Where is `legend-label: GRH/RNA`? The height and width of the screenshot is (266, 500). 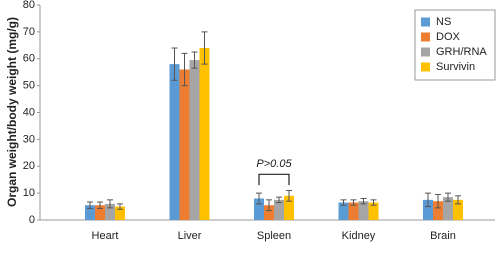
legend-label: GRH/RNA is located at coordinates (461, 52).